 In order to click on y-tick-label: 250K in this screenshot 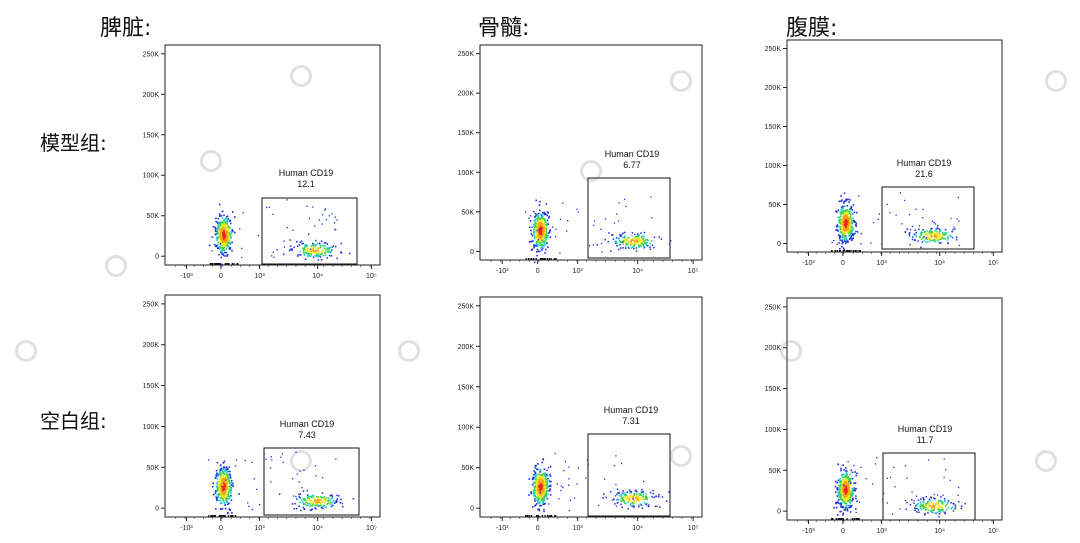, I will do `click(466, 306)`.